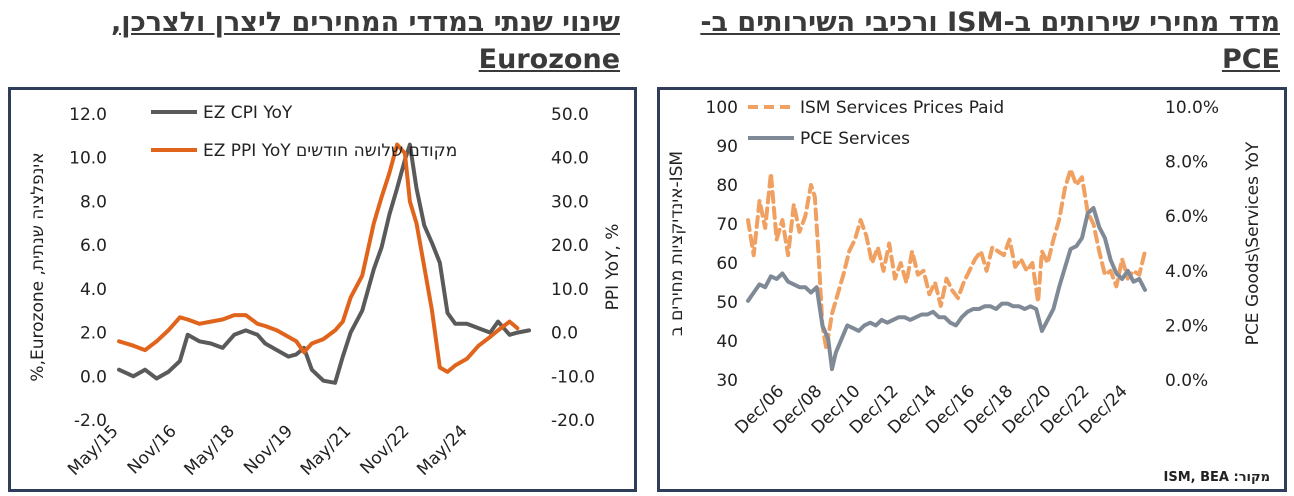  Describe the element at coordinates (727, 147) in the screenshot. I see `y-tick-label: 90` at that location.